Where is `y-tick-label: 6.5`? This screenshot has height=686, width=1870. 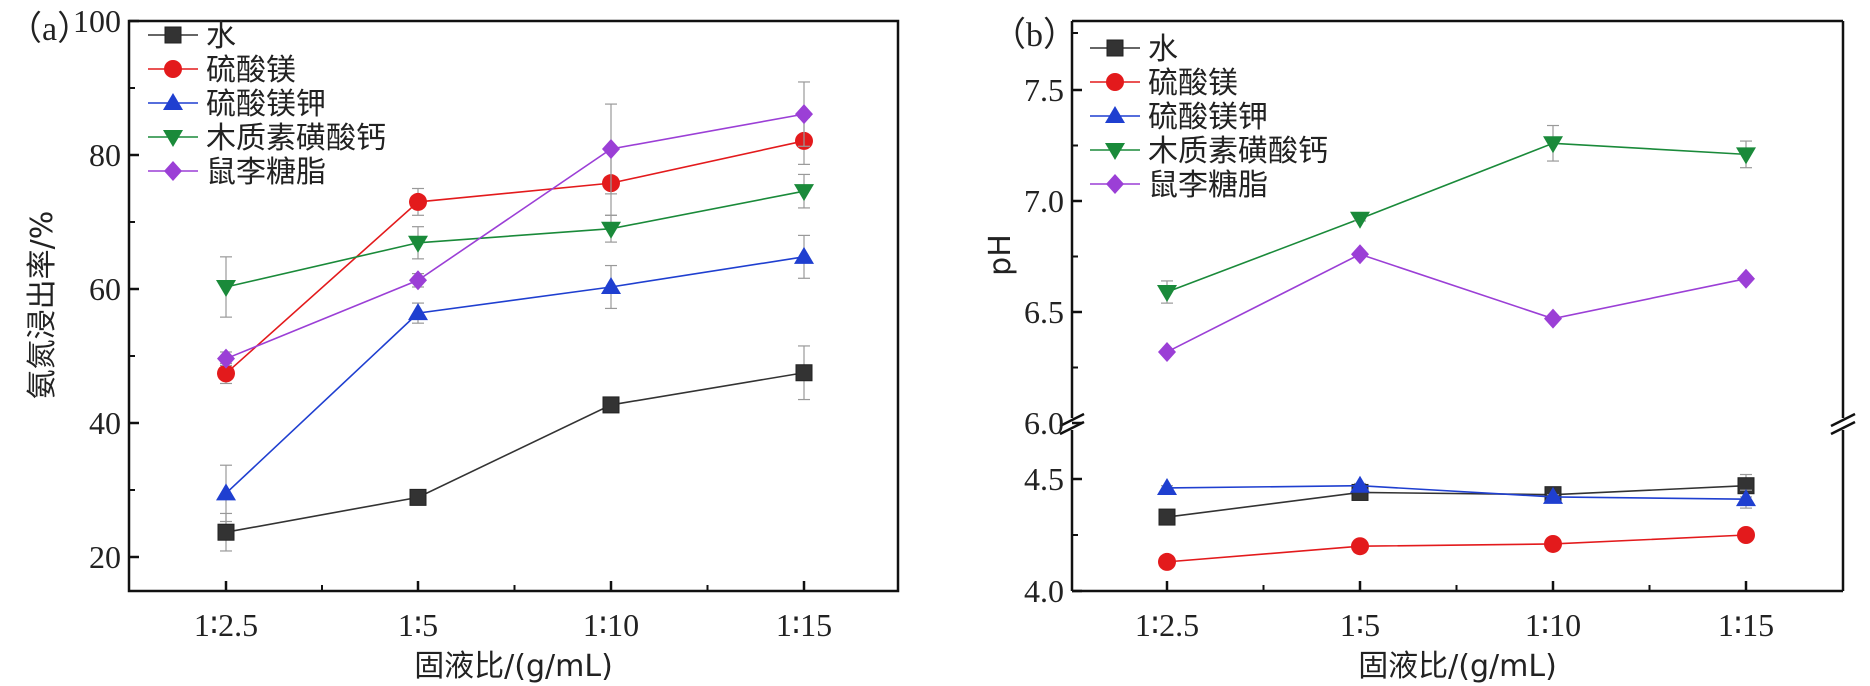
y-tick-label: 6.5 is located at coordinates (1044, 312).